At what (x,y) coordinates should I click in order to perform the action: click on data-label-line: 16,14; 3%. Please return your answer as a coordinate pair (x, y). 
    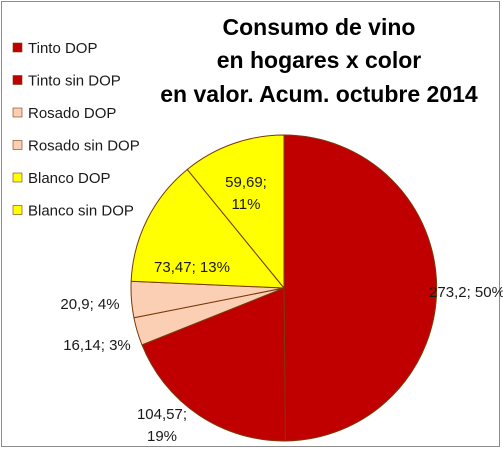
    Looking at the image, I should click on (97, 345).